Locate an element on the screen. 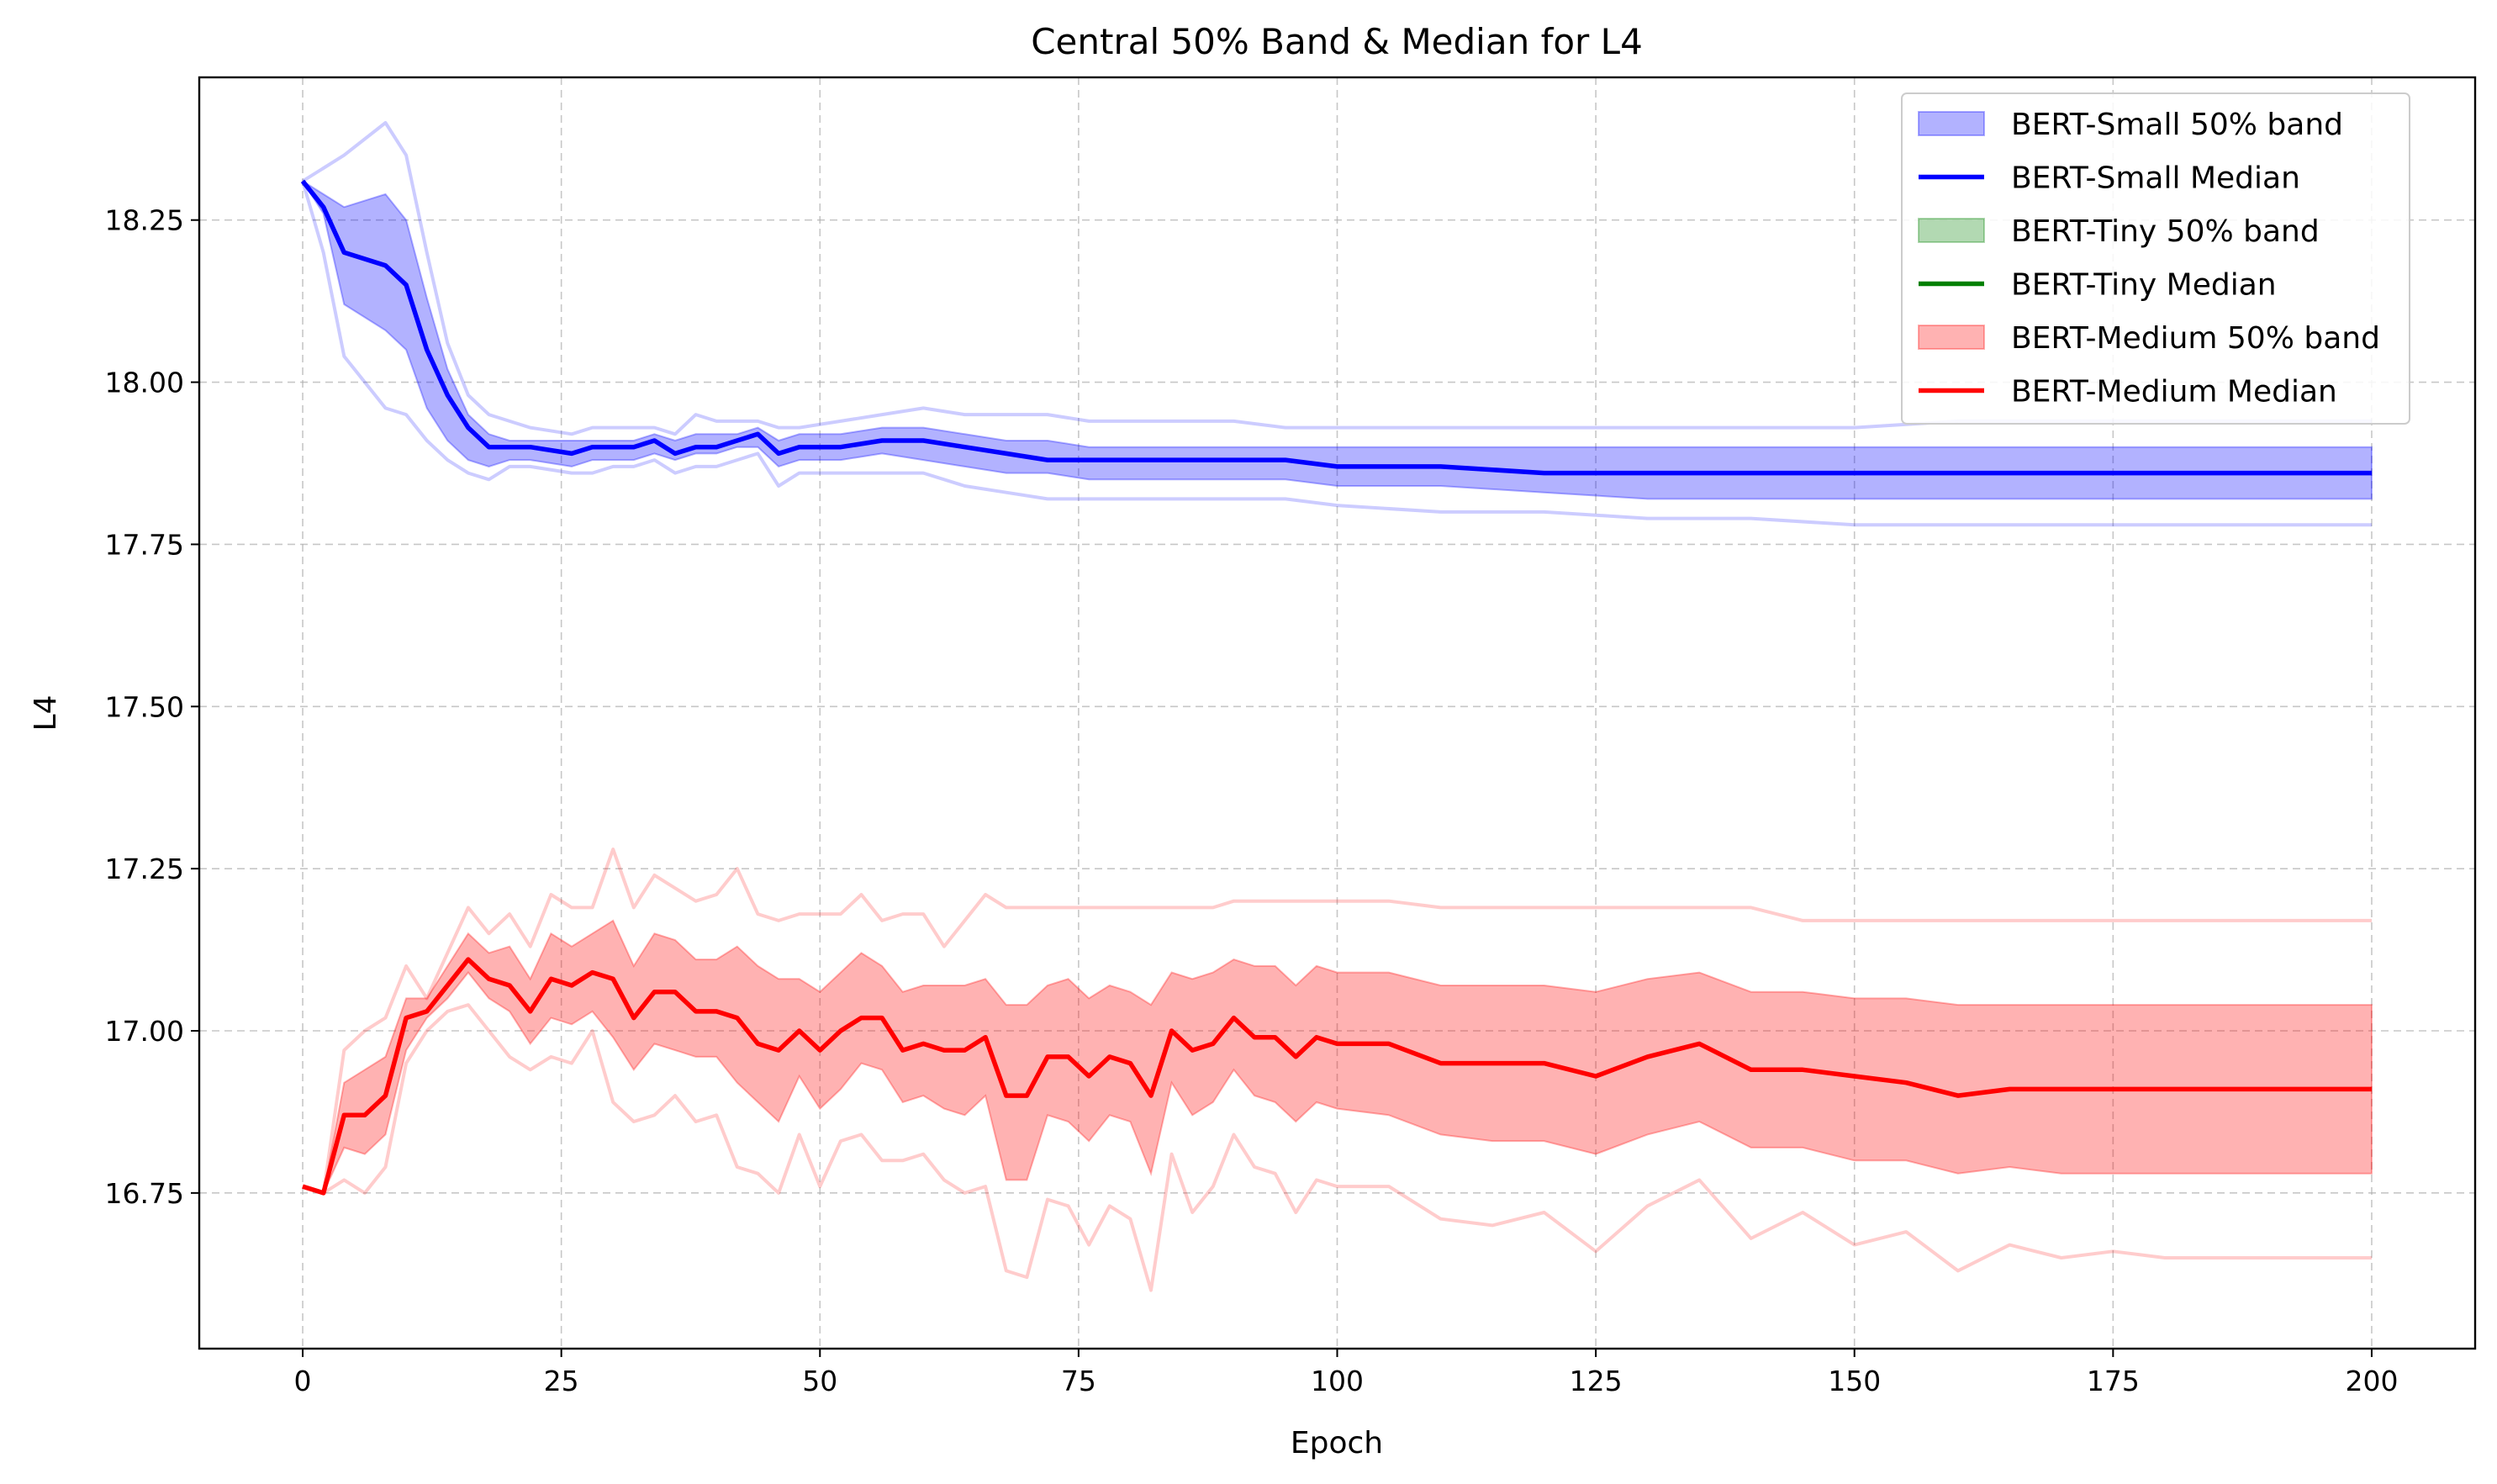 This screenshot has width=2497, height=1484. x-tick-label: 50 is located at coordinates (819, 1381).